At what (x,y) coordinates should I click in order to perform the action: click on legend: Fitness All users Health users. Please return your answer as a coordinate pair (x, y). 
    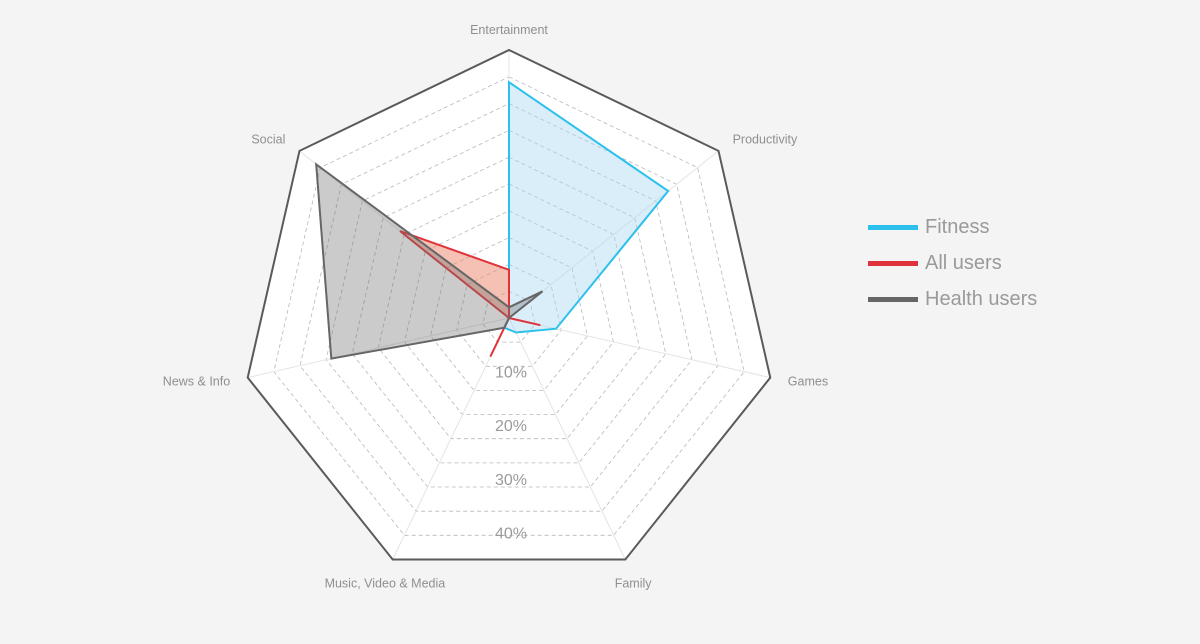
    Looking at the image, I should click on (952, 263).